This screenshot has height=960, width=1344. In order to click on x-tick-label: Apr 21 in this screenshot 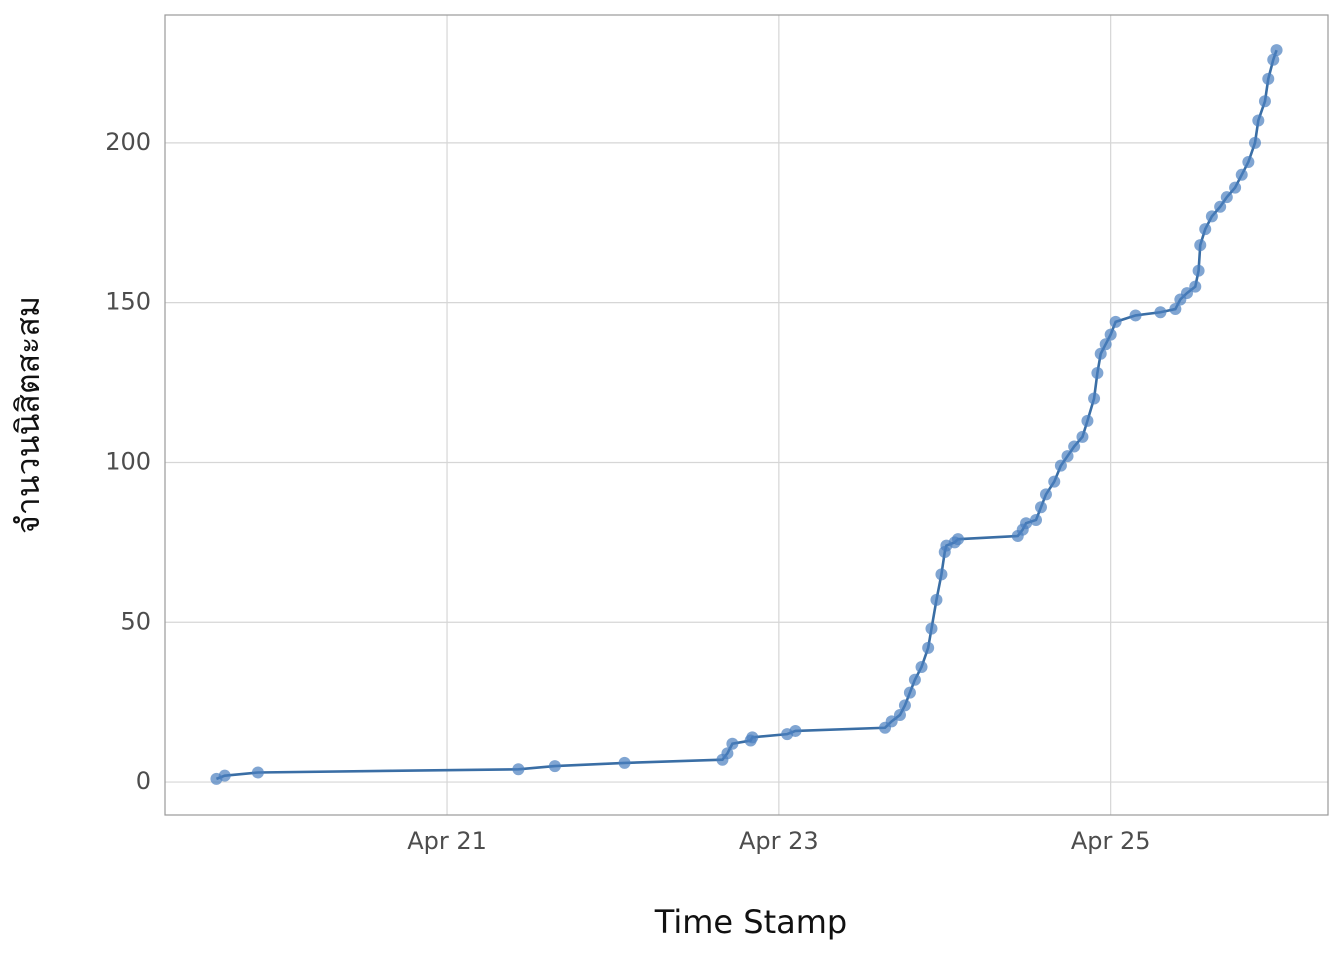, I will do `click(447, 841)`.